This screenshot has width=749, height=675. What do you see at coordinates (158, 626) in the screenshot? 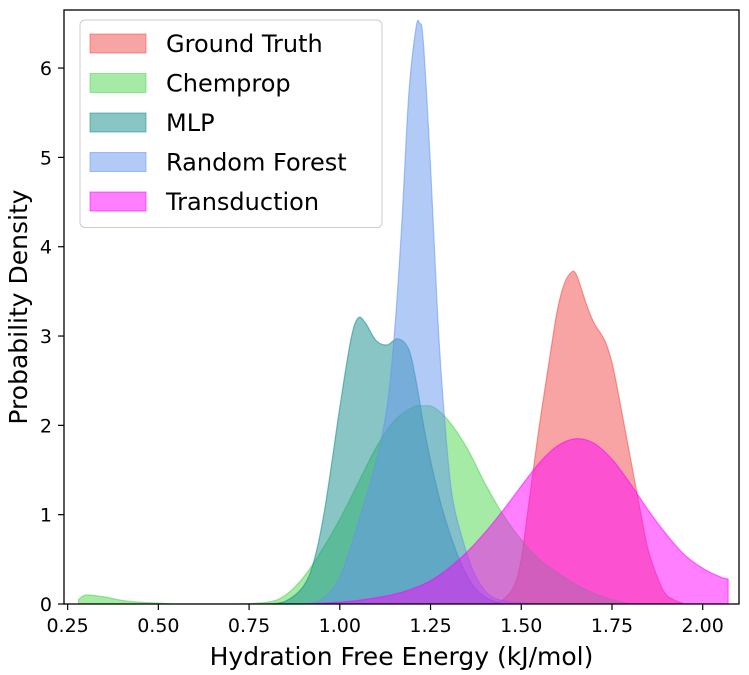
I see `x-tick-label: 0.50` at bounding box center [158, 626].